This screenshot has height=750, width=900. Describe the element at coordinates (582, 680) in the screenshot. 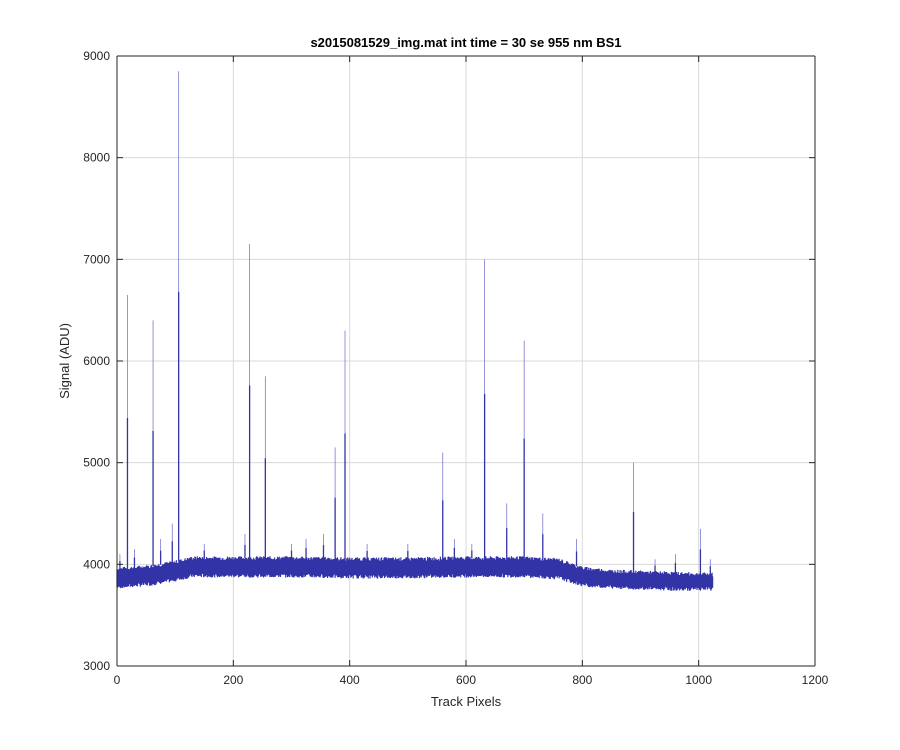

I see `x-tick-label: 800` at that location.